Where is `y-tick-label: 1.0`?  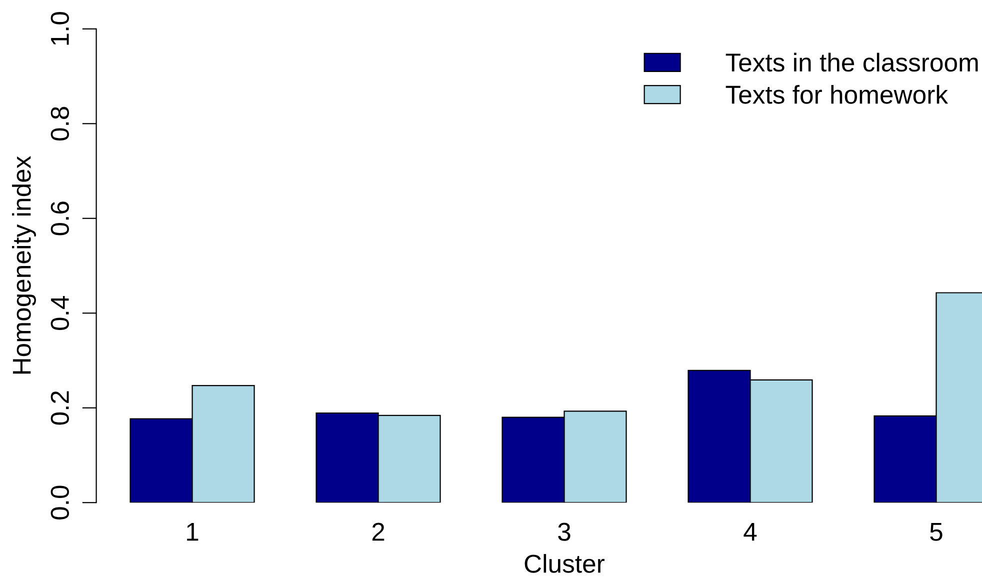 y-tick-label: 1.0 is located at coordinates (59, 28).